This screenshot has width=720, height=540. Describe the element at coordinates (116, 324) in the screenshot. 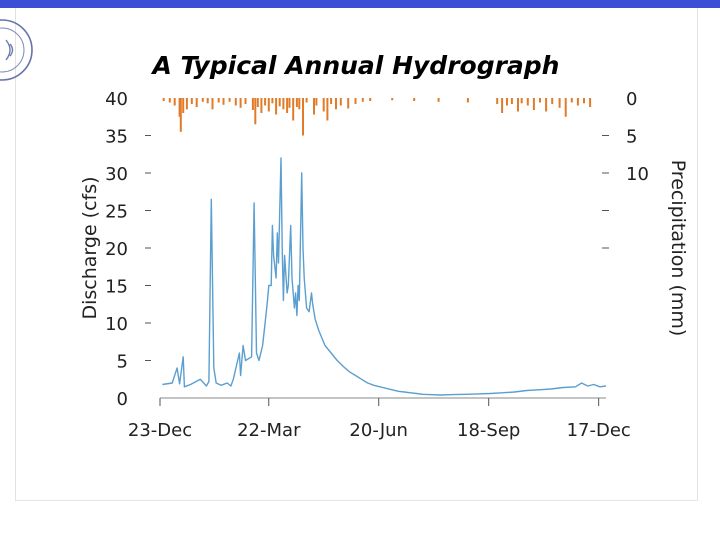

I see `y-tick-label-10: 10` at that location.